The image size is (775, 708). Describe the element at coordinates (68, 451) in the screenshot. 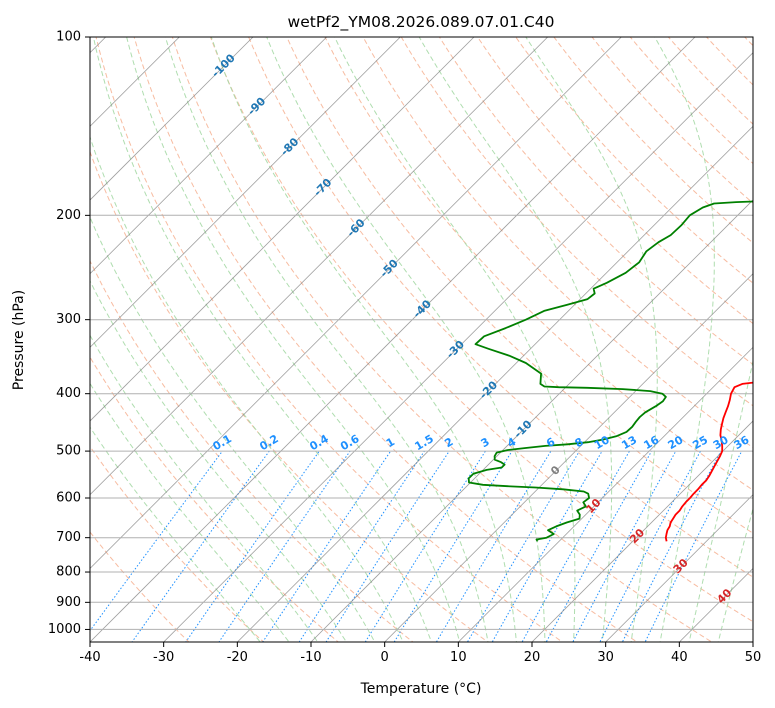

I see `y-tick-label: 500` at that location.